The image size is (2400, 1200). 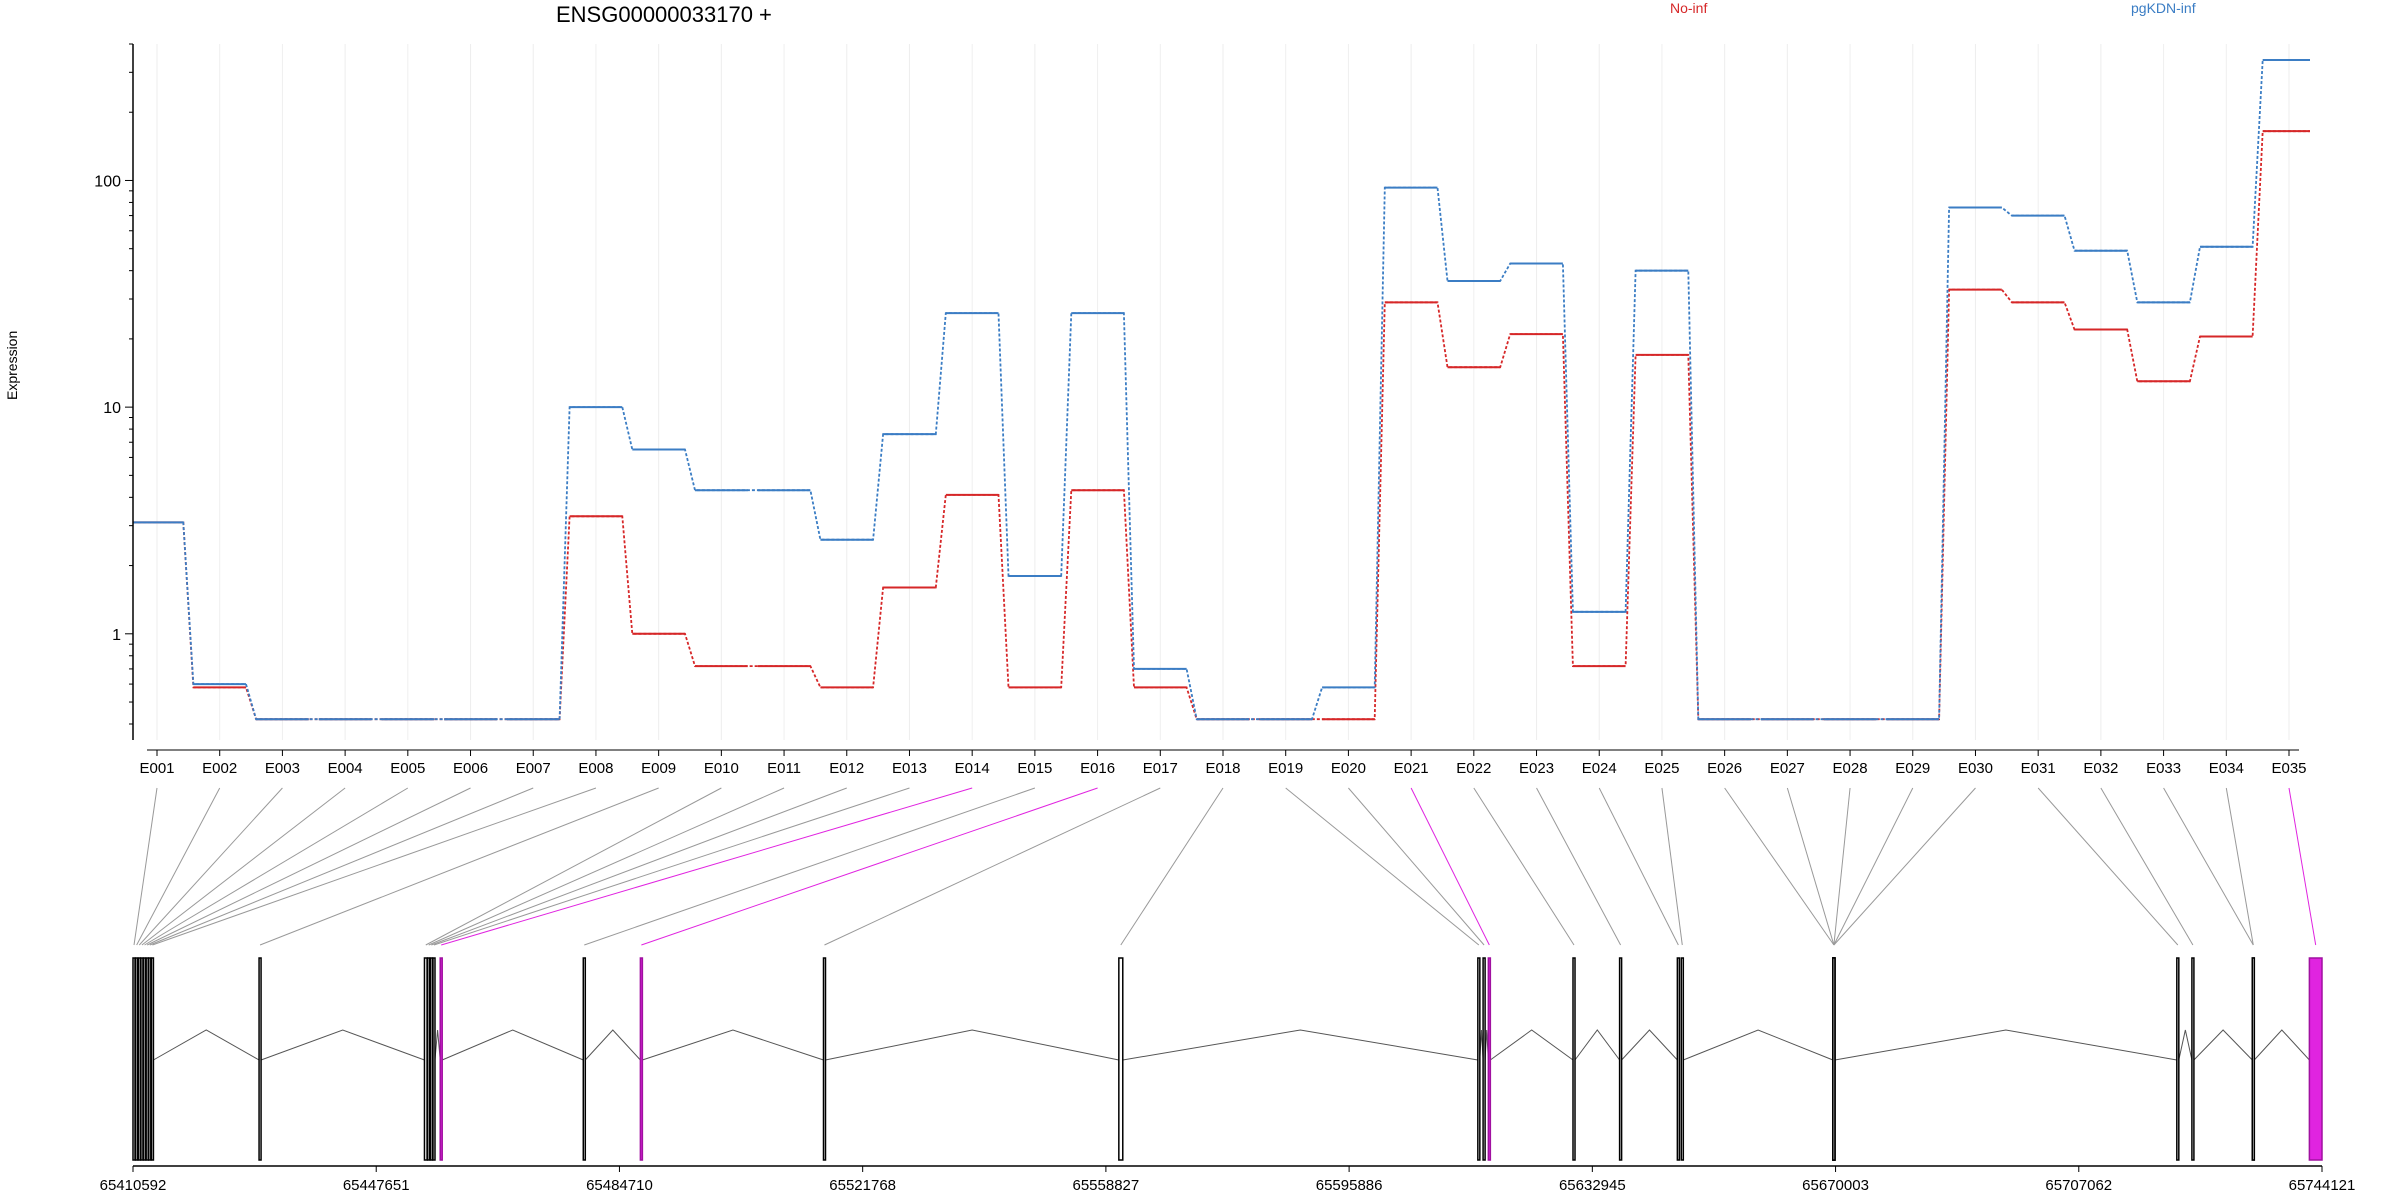 I want to click on coordinate-tick-label: 65744121, so click(x=2322, y=1185).